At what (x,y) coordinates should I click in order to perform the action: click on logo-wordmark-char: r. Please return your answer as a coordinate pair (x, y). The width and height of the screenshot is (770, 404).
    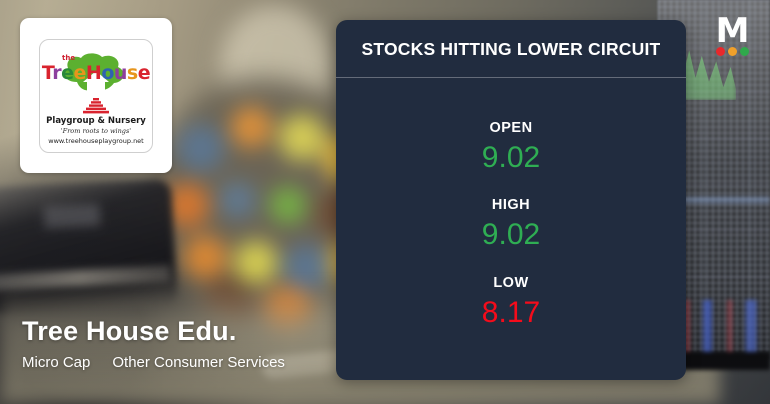
    Looking at the image, I should click on (57, 72).